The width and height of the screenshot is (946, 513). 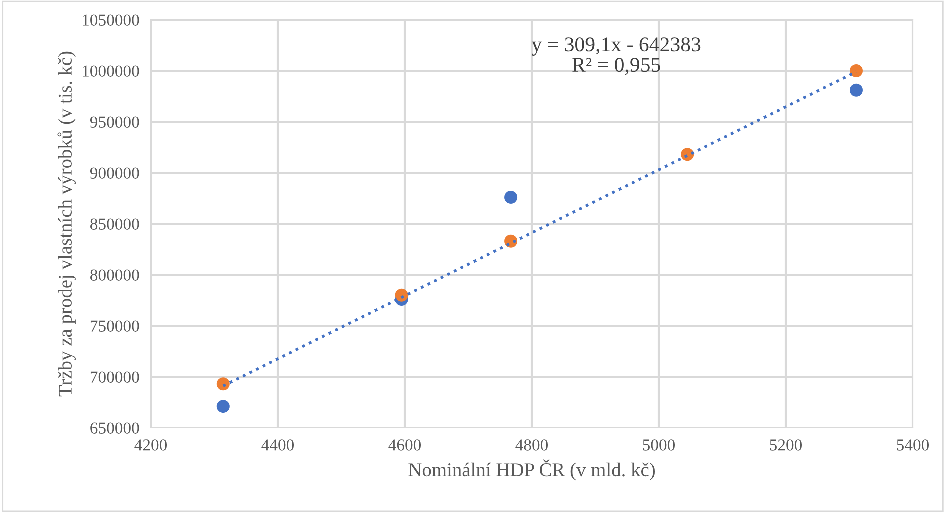 I want to click on y-tick-label: 850000, so click(x=115, y=224).